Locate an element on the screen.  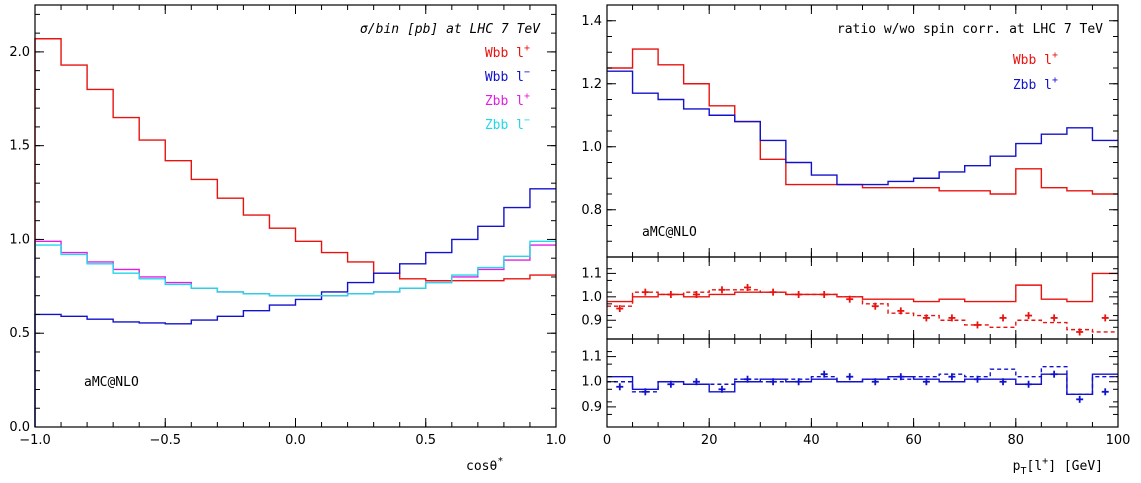
right-annotation: aMC@NLO is located at coordinates (669, 232).